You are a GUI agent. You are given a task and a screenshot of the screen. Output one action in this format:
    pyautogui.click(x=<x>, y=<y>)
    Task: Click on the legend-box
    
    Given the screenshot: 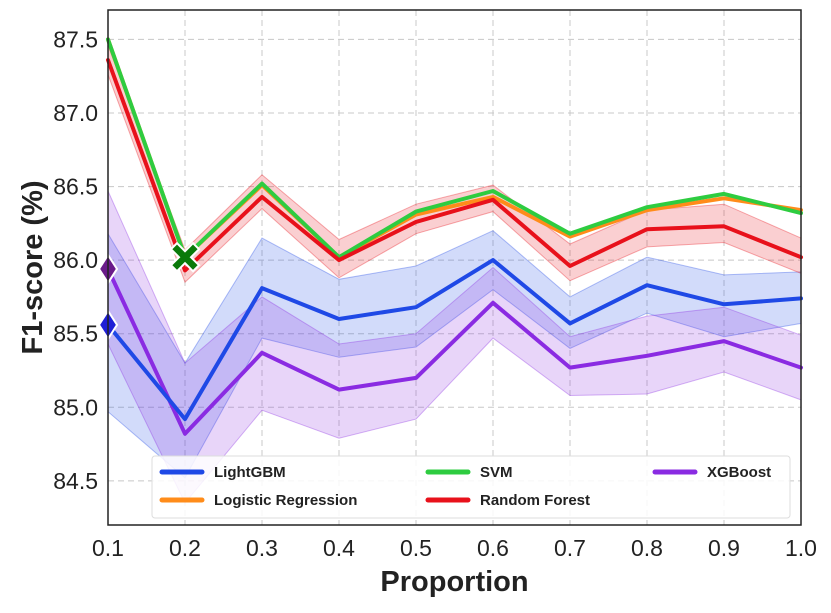 What is the action you would take?
    pyautogui.click(x=471, y=487)
    